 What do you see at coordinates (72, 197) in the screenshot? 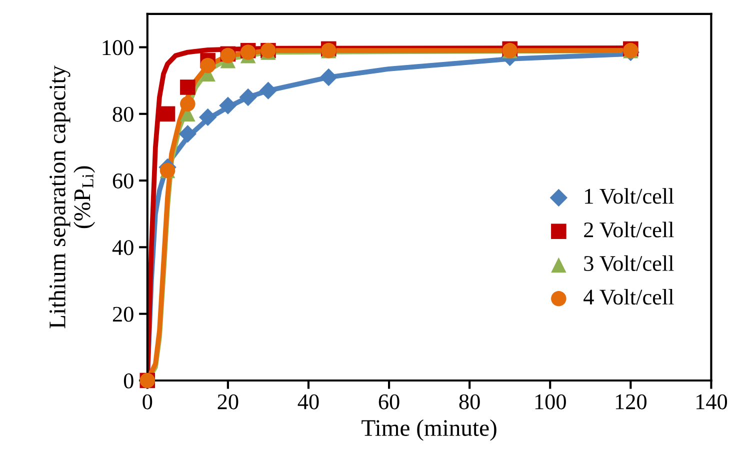
I see `y-axis-title: Lithium separation capacity (%P$_{Li}$)` at bounding box center [72, 197].